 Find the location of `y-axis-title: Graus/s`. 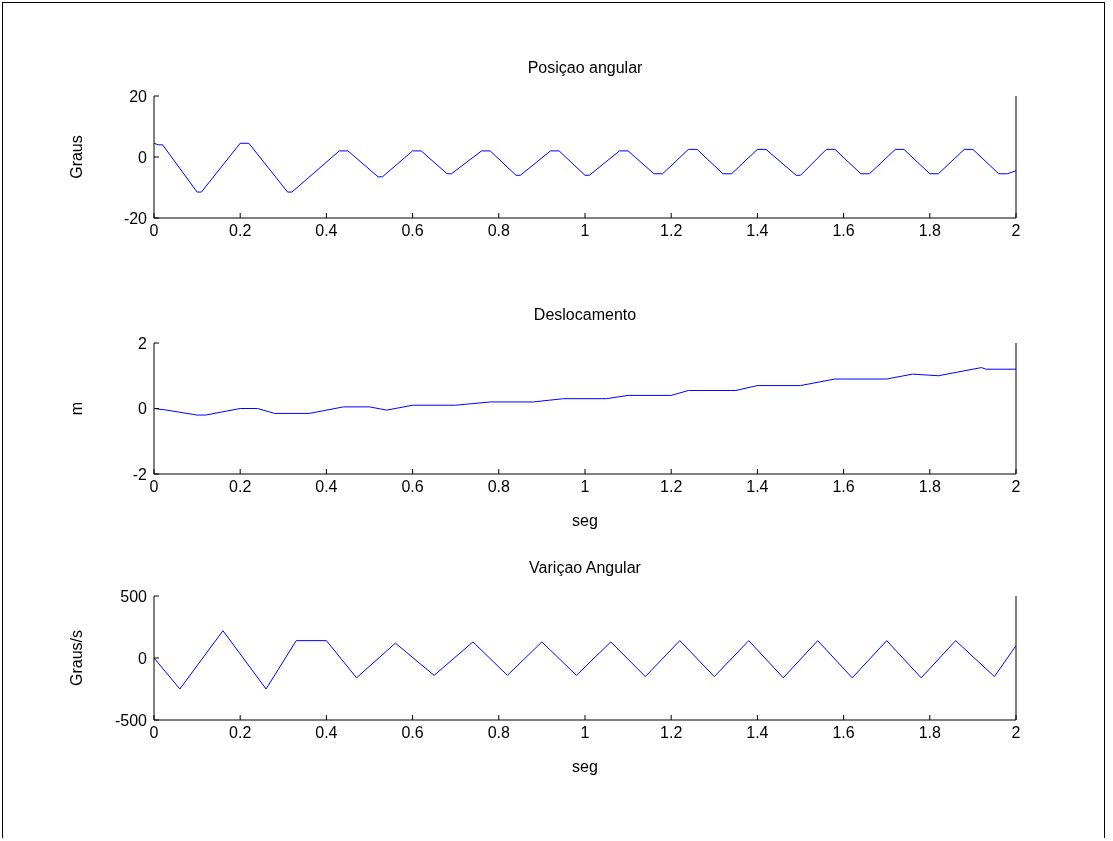

y-axis-title: Graus/s is located at coordinates (76, 658).